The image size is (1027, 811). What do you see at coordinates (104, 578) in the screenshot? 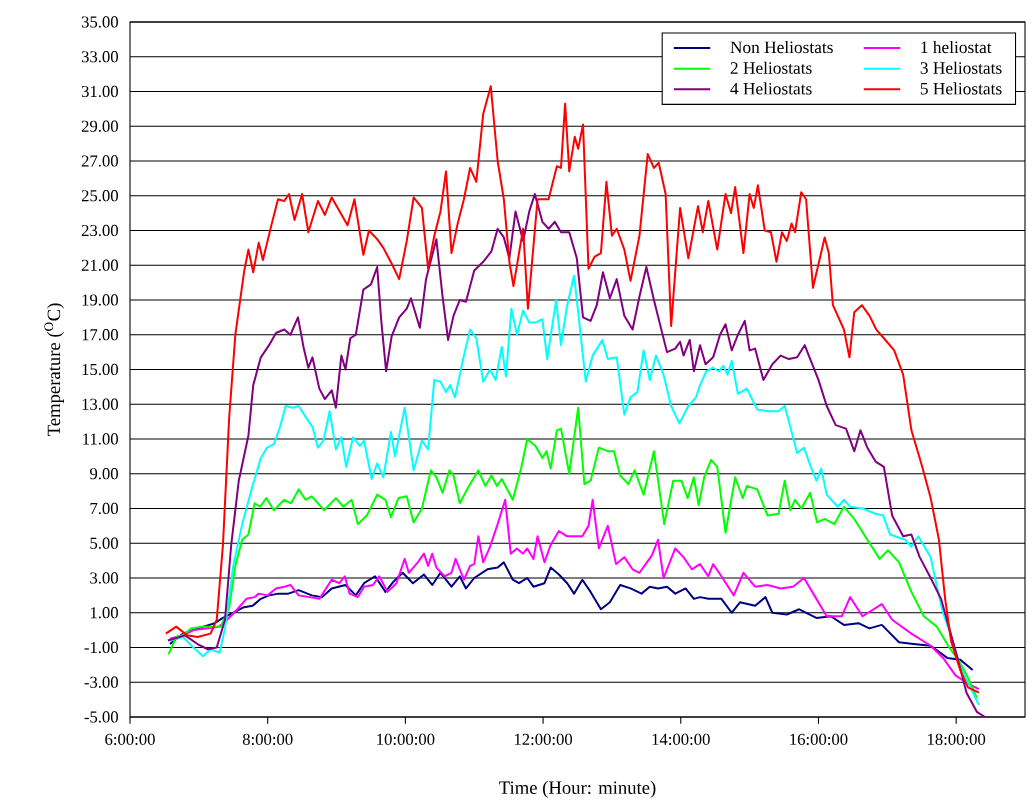
I see `y-tick-label: 3.00` at bounding box center [104, 578].